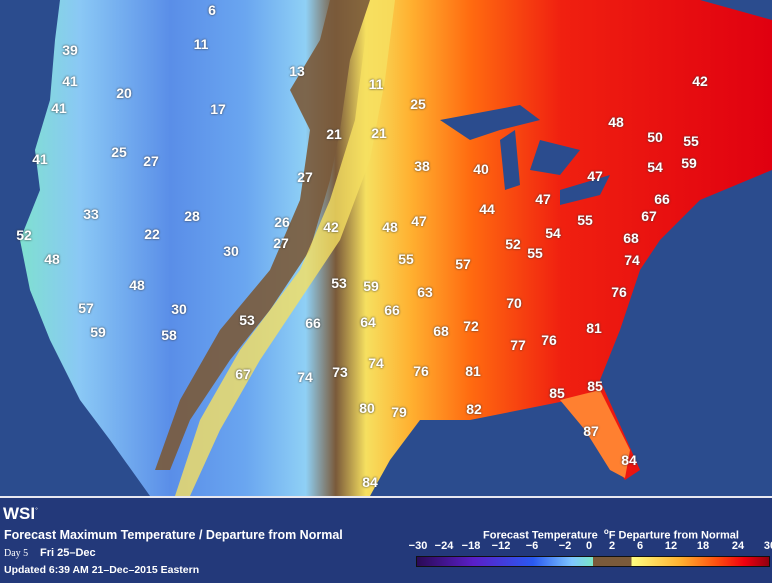 Image resolution: width=772 pixels, height=583 pixels. What do you see at coordinates (767, 546) in the screenshot?
I see `legend-tick: 30` at bounding box center [767, 546].